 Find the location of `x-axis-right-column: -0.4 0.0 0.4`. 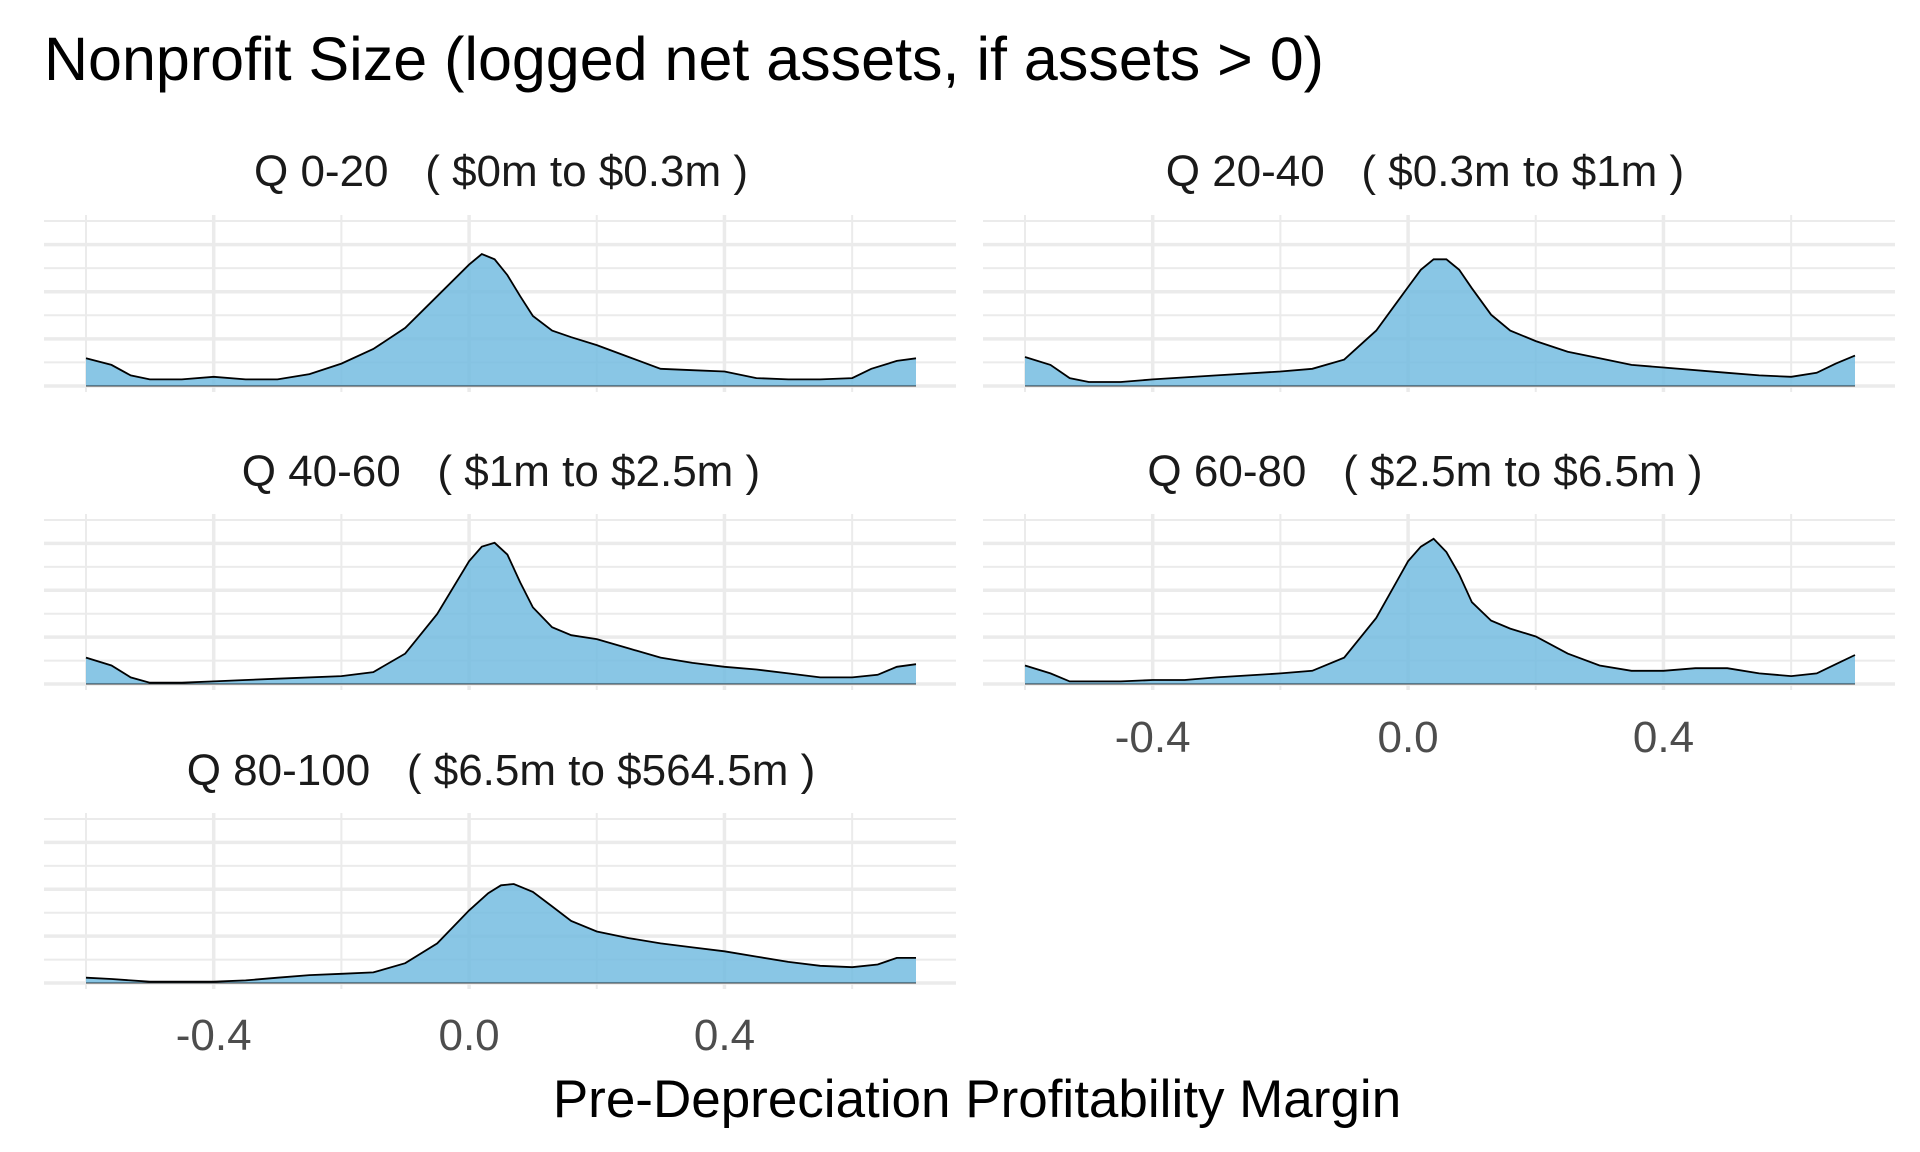

x-axis-right-column: -0.4 0.0 0.4 is located at coordinates (1404, 737).